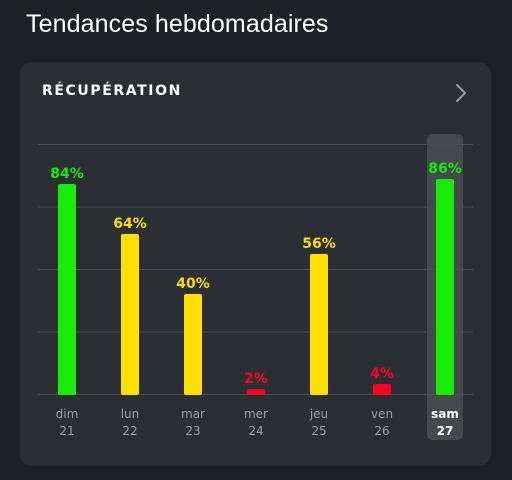 The image size is (512, 480). What do you see at coordinates (256, 392) in the screenshot?
I see `bar-mer` at bounding box center [256, 392].